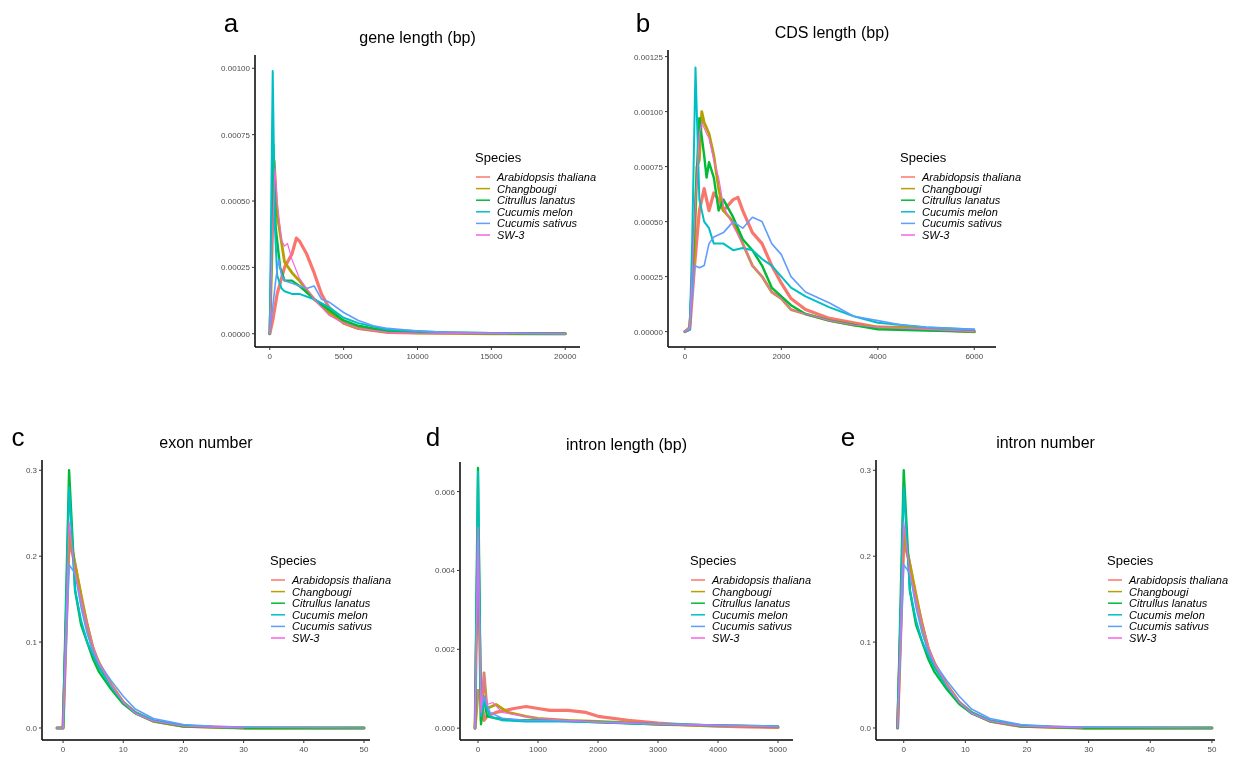 The height and width of the screenshot is (758, 1241). Describe the element at coordinates (492, 356) in the screenshot. I see `x-tick-label: 15000` at that location.